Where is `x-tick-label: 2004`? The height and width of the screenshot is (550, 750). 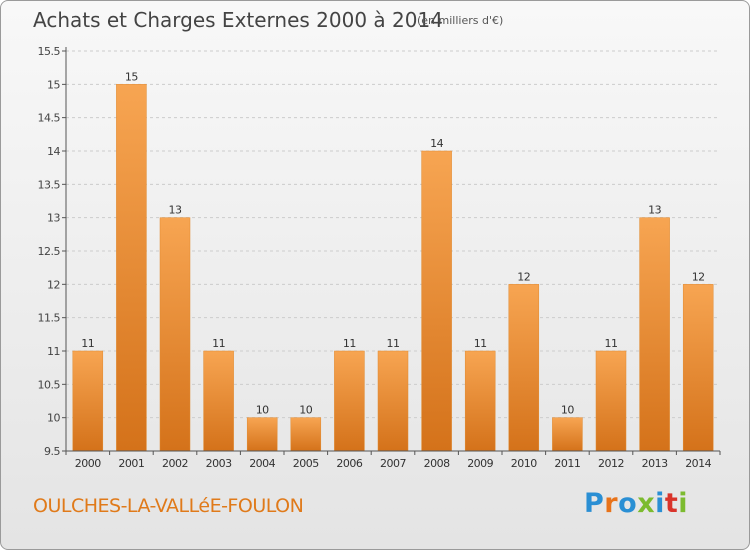
x-tick-label: 2004 is located at coordinates (262, 463).